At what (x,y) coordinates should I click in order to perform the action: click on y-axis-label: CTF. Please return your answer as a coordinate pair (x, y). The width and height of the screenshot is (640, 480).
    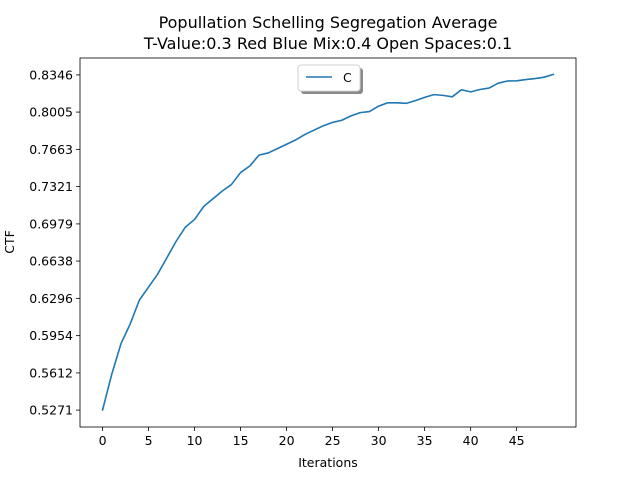
    Looking at the image, I should click on (9, 242).